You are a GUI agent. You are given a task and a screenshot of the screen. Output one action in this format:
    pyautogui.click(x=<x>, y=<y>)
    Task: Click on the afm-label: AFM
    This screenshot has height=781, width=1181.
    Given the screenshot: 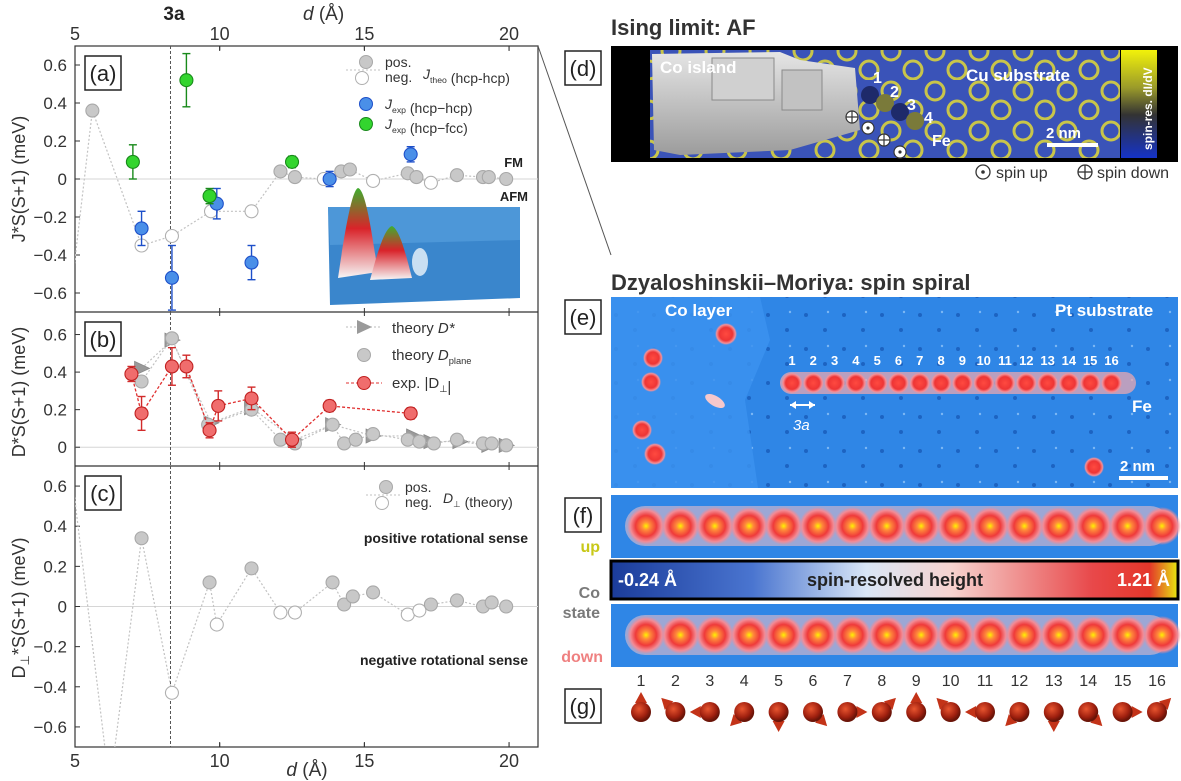 What is the action you would take?
    pyautogui.click(x=514, y=196)
    